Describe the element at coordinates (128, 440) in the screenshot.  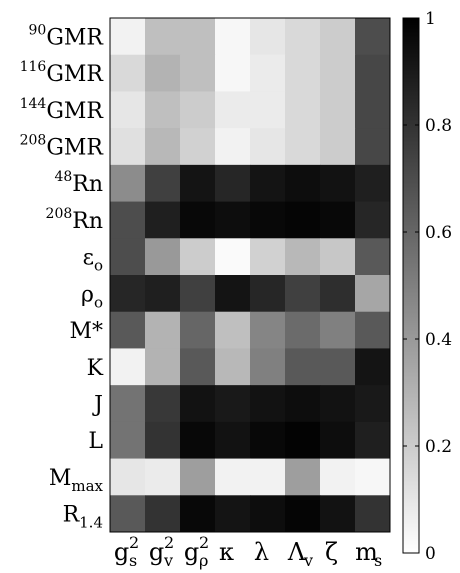
I see `heatmap-cell-r11-c0` at that location.